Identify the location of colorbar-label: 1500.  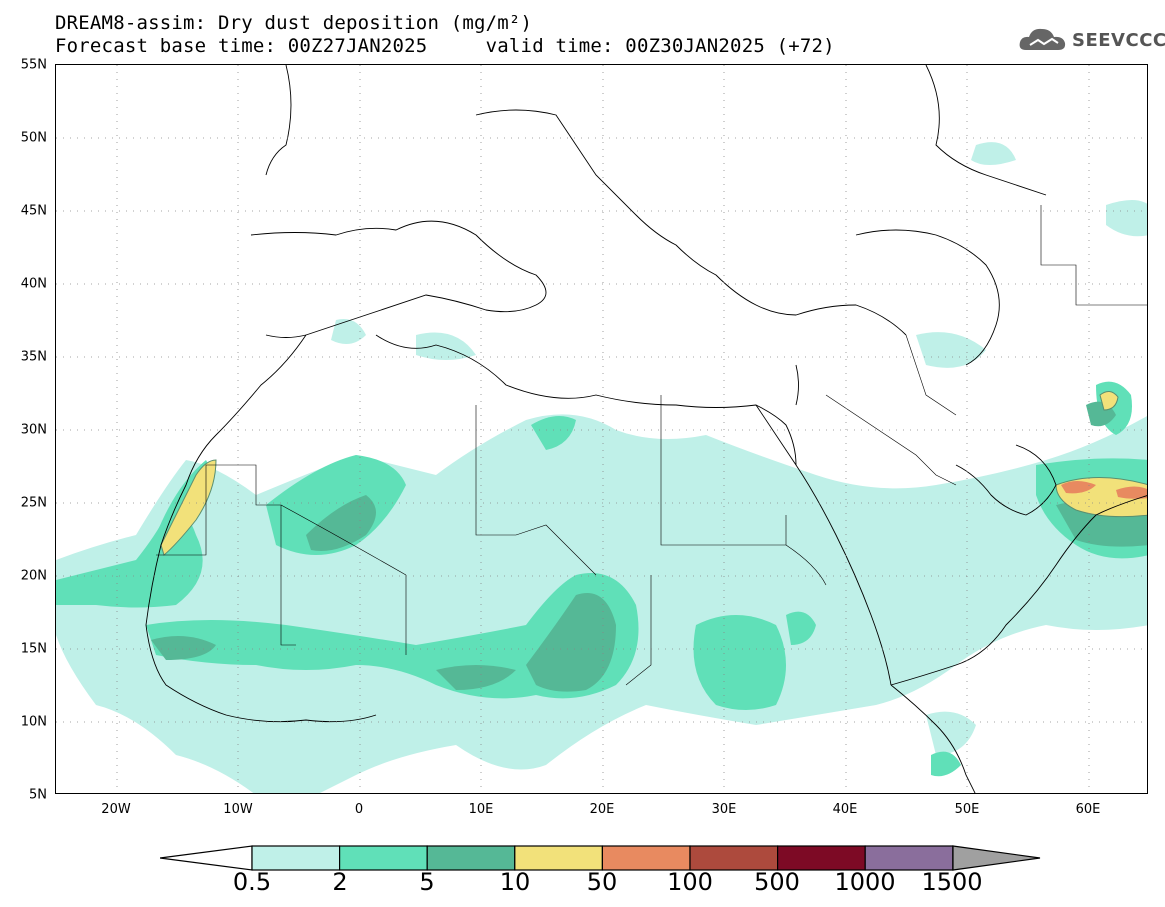
(952, 882).